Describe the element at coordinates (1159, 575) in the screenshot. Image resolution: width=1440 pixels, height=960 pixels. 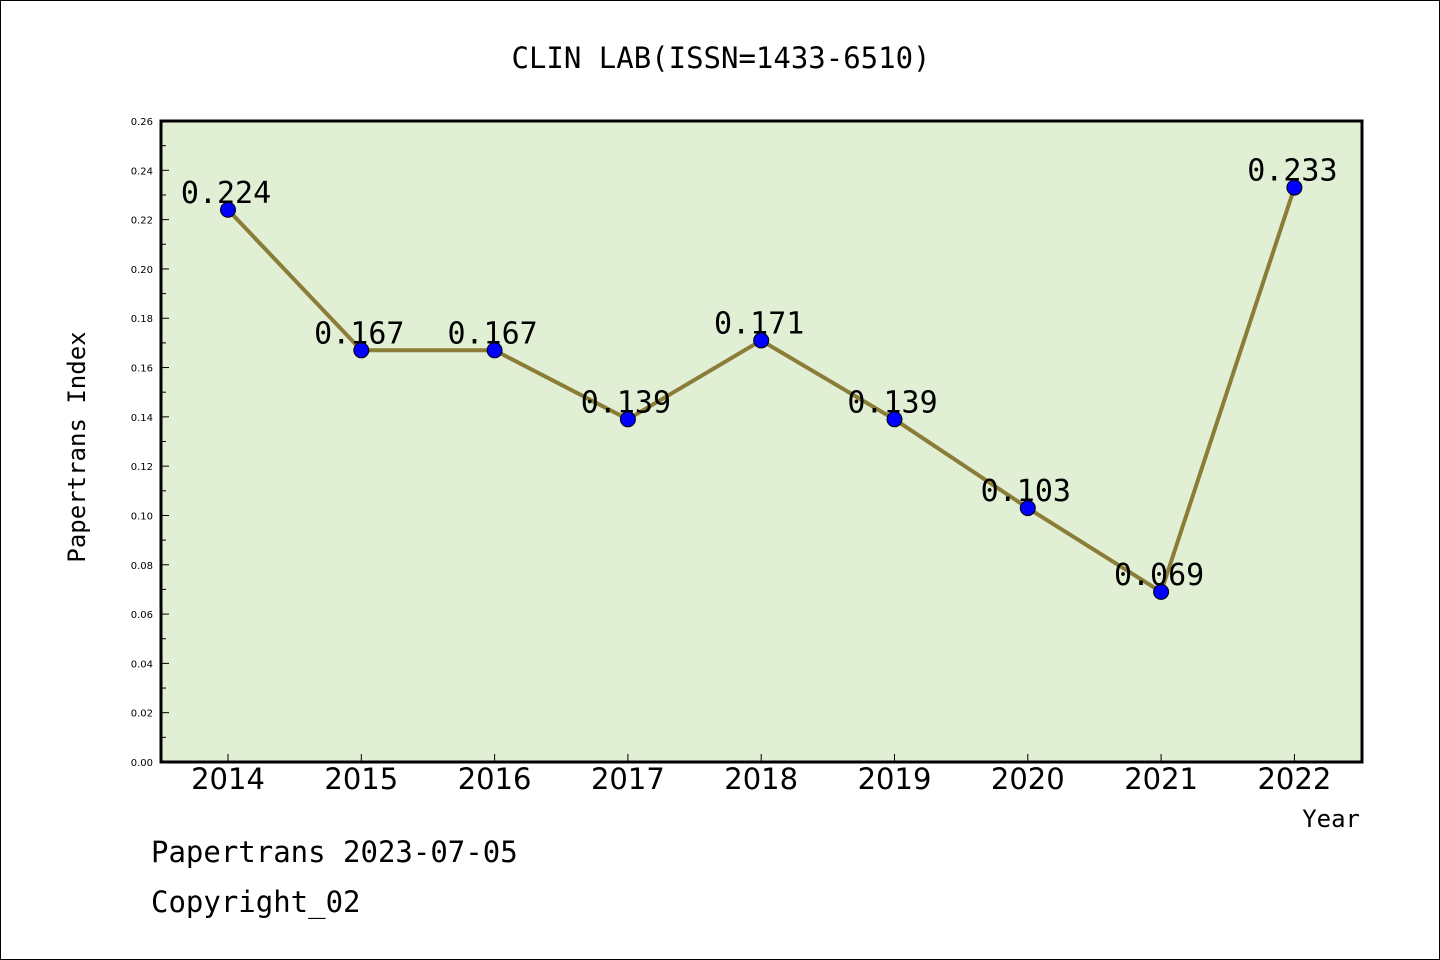
I see `data-label: 0.069` at that location.